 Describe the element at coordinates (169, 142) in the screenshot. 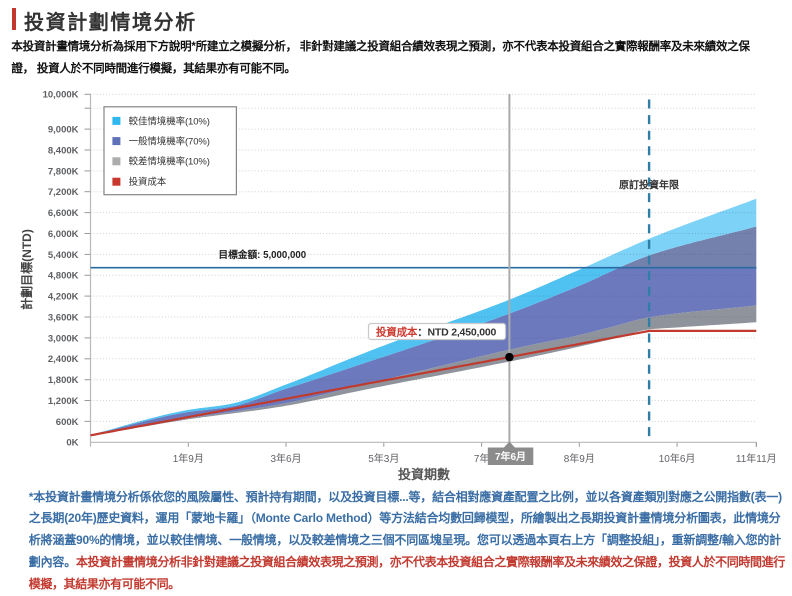

I see `svg-text: 一般情境機率(70%)` at that location.